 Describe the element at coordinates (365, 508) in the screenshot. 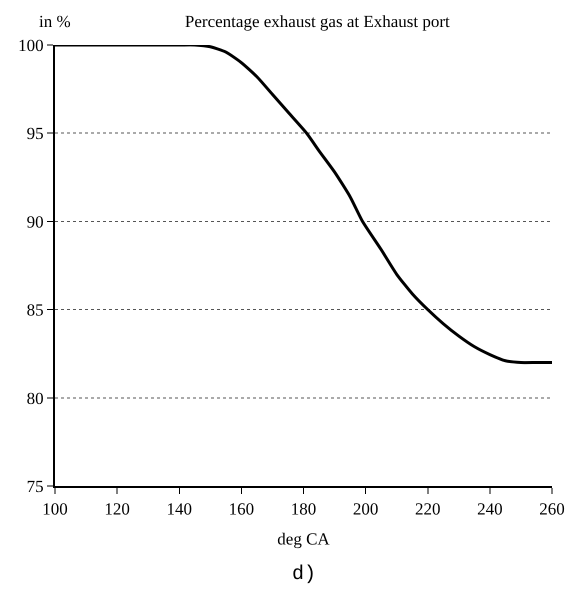

I see `x-tick-label: 200` at that location.